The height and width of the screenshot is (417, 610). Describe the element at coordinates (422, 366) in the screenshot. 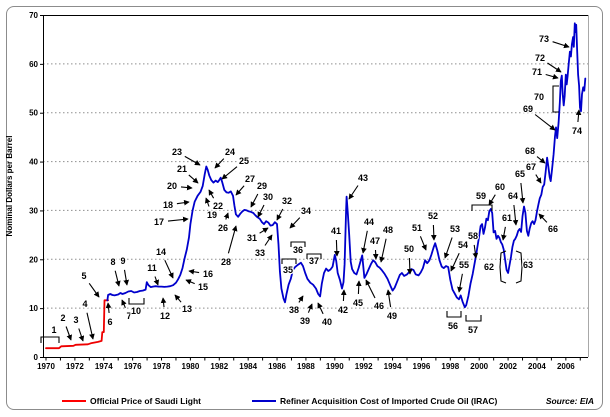

I see `x-tick-label-1996: 1996` at that location.